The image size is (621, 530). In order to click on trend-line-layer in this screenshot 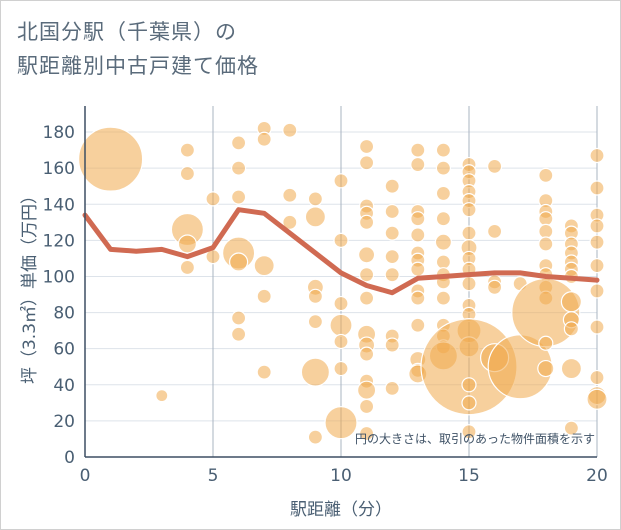, I will do `click(341, 251)`.